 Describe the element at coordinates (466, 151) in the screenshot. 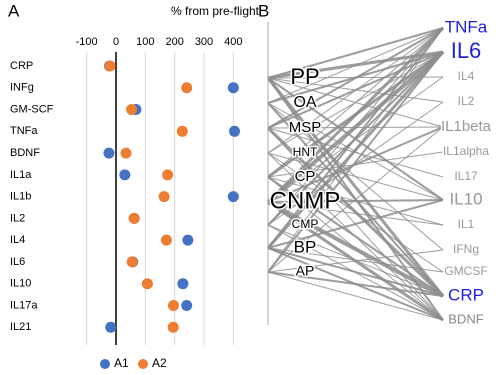

I see `right-node-label: IL1alpha` at that location.